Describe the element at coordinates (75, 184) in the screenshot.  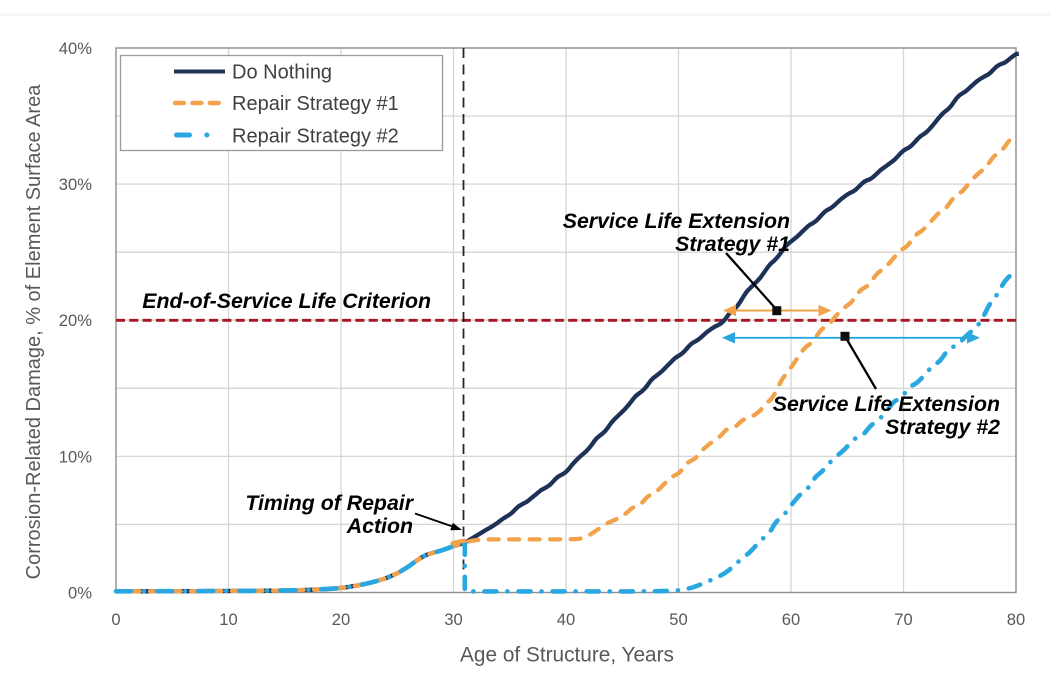
I see `svg-text: 30%` at that location.